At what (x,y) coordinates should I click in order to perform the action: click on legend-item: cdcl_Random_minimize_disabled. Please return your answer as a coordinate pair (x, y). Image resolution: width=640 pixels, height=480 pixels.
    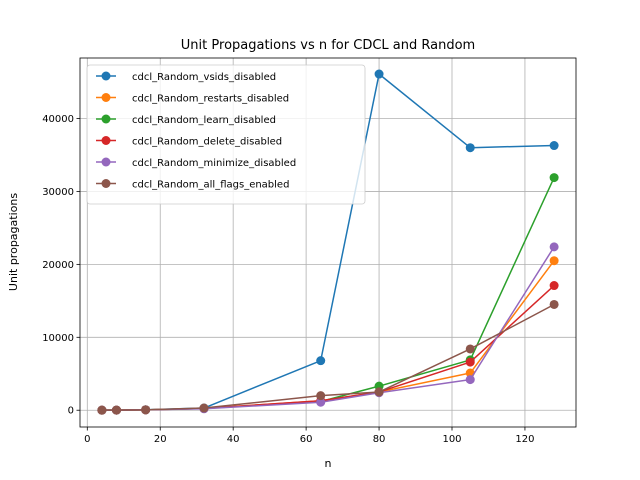
    Looking at the image, I should click on (196, 163).